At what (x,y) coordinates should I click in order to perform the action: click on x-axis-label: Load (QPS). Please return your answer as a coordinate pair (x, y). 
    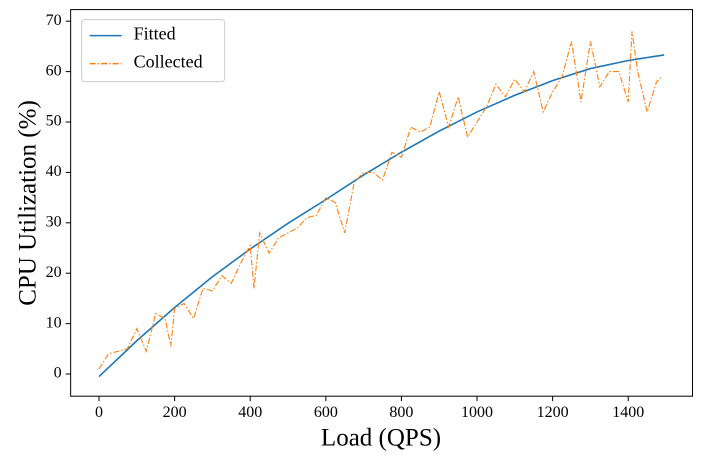
    Looking at the image, I should click on (381, 438).